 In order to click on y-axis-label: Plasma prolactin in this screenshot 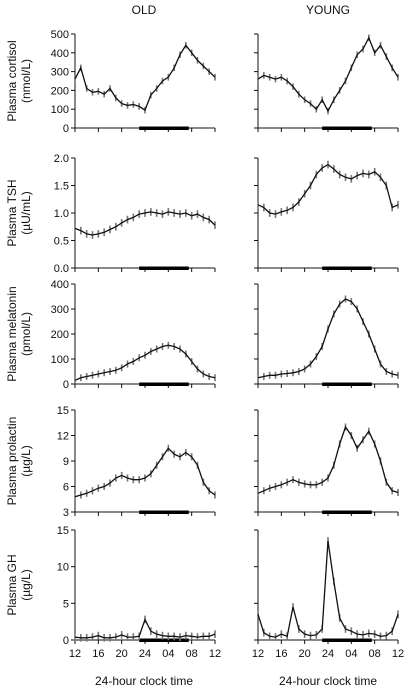, I will do `click(12, 461)`.